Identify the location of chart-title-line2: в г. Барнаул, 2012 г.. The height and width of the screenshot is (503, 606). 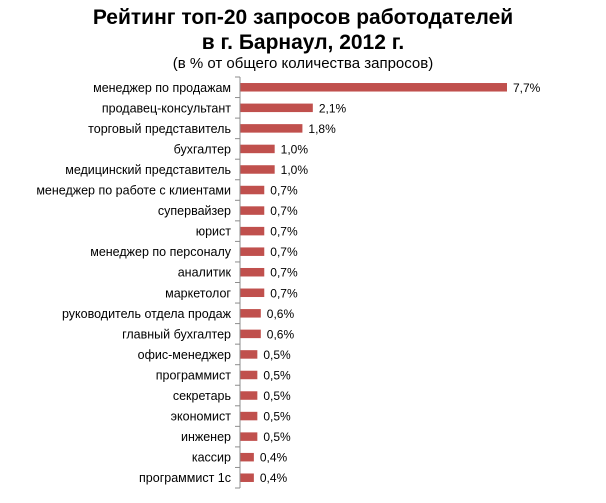
(303, 42).